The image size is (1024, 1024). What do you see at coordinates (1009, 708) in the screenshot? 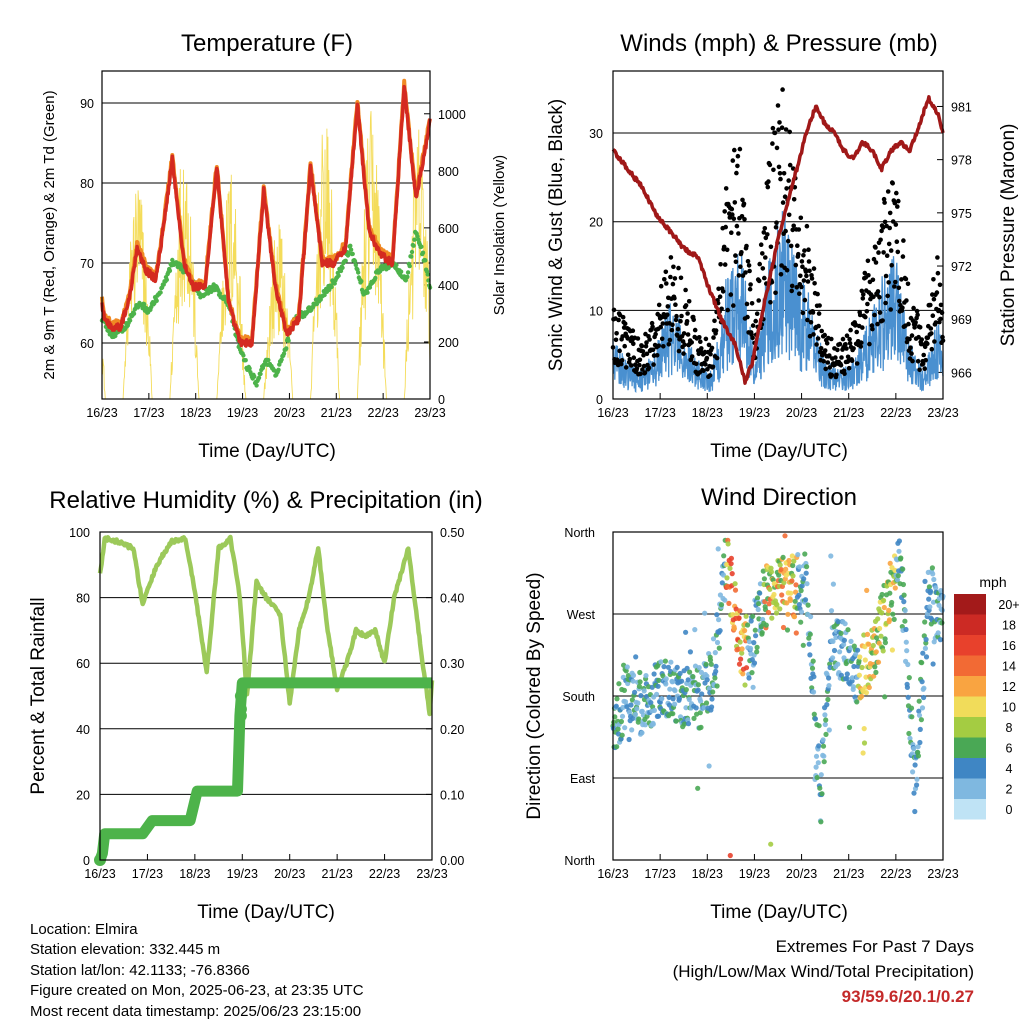
I see `legend-label: 10` at bounding box center [1009, 708].